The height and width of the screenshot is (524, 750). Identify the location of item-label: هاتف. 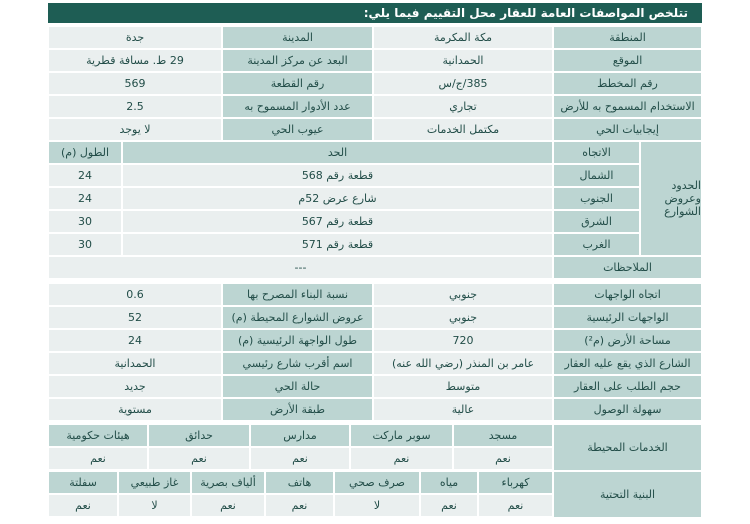
(299, 482).